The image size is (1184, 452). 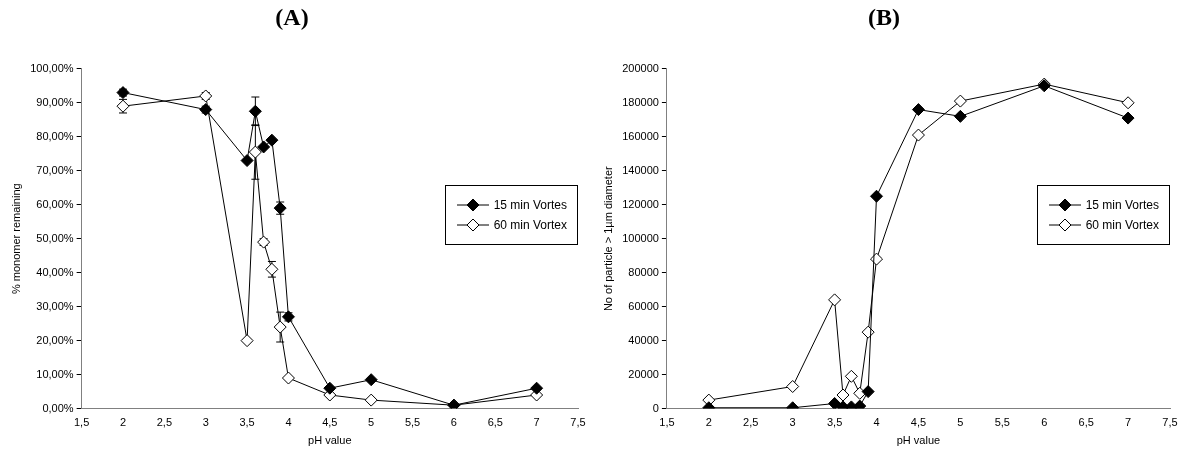 I want to click on y-tick-label: 0, so click(x=655, y=407).